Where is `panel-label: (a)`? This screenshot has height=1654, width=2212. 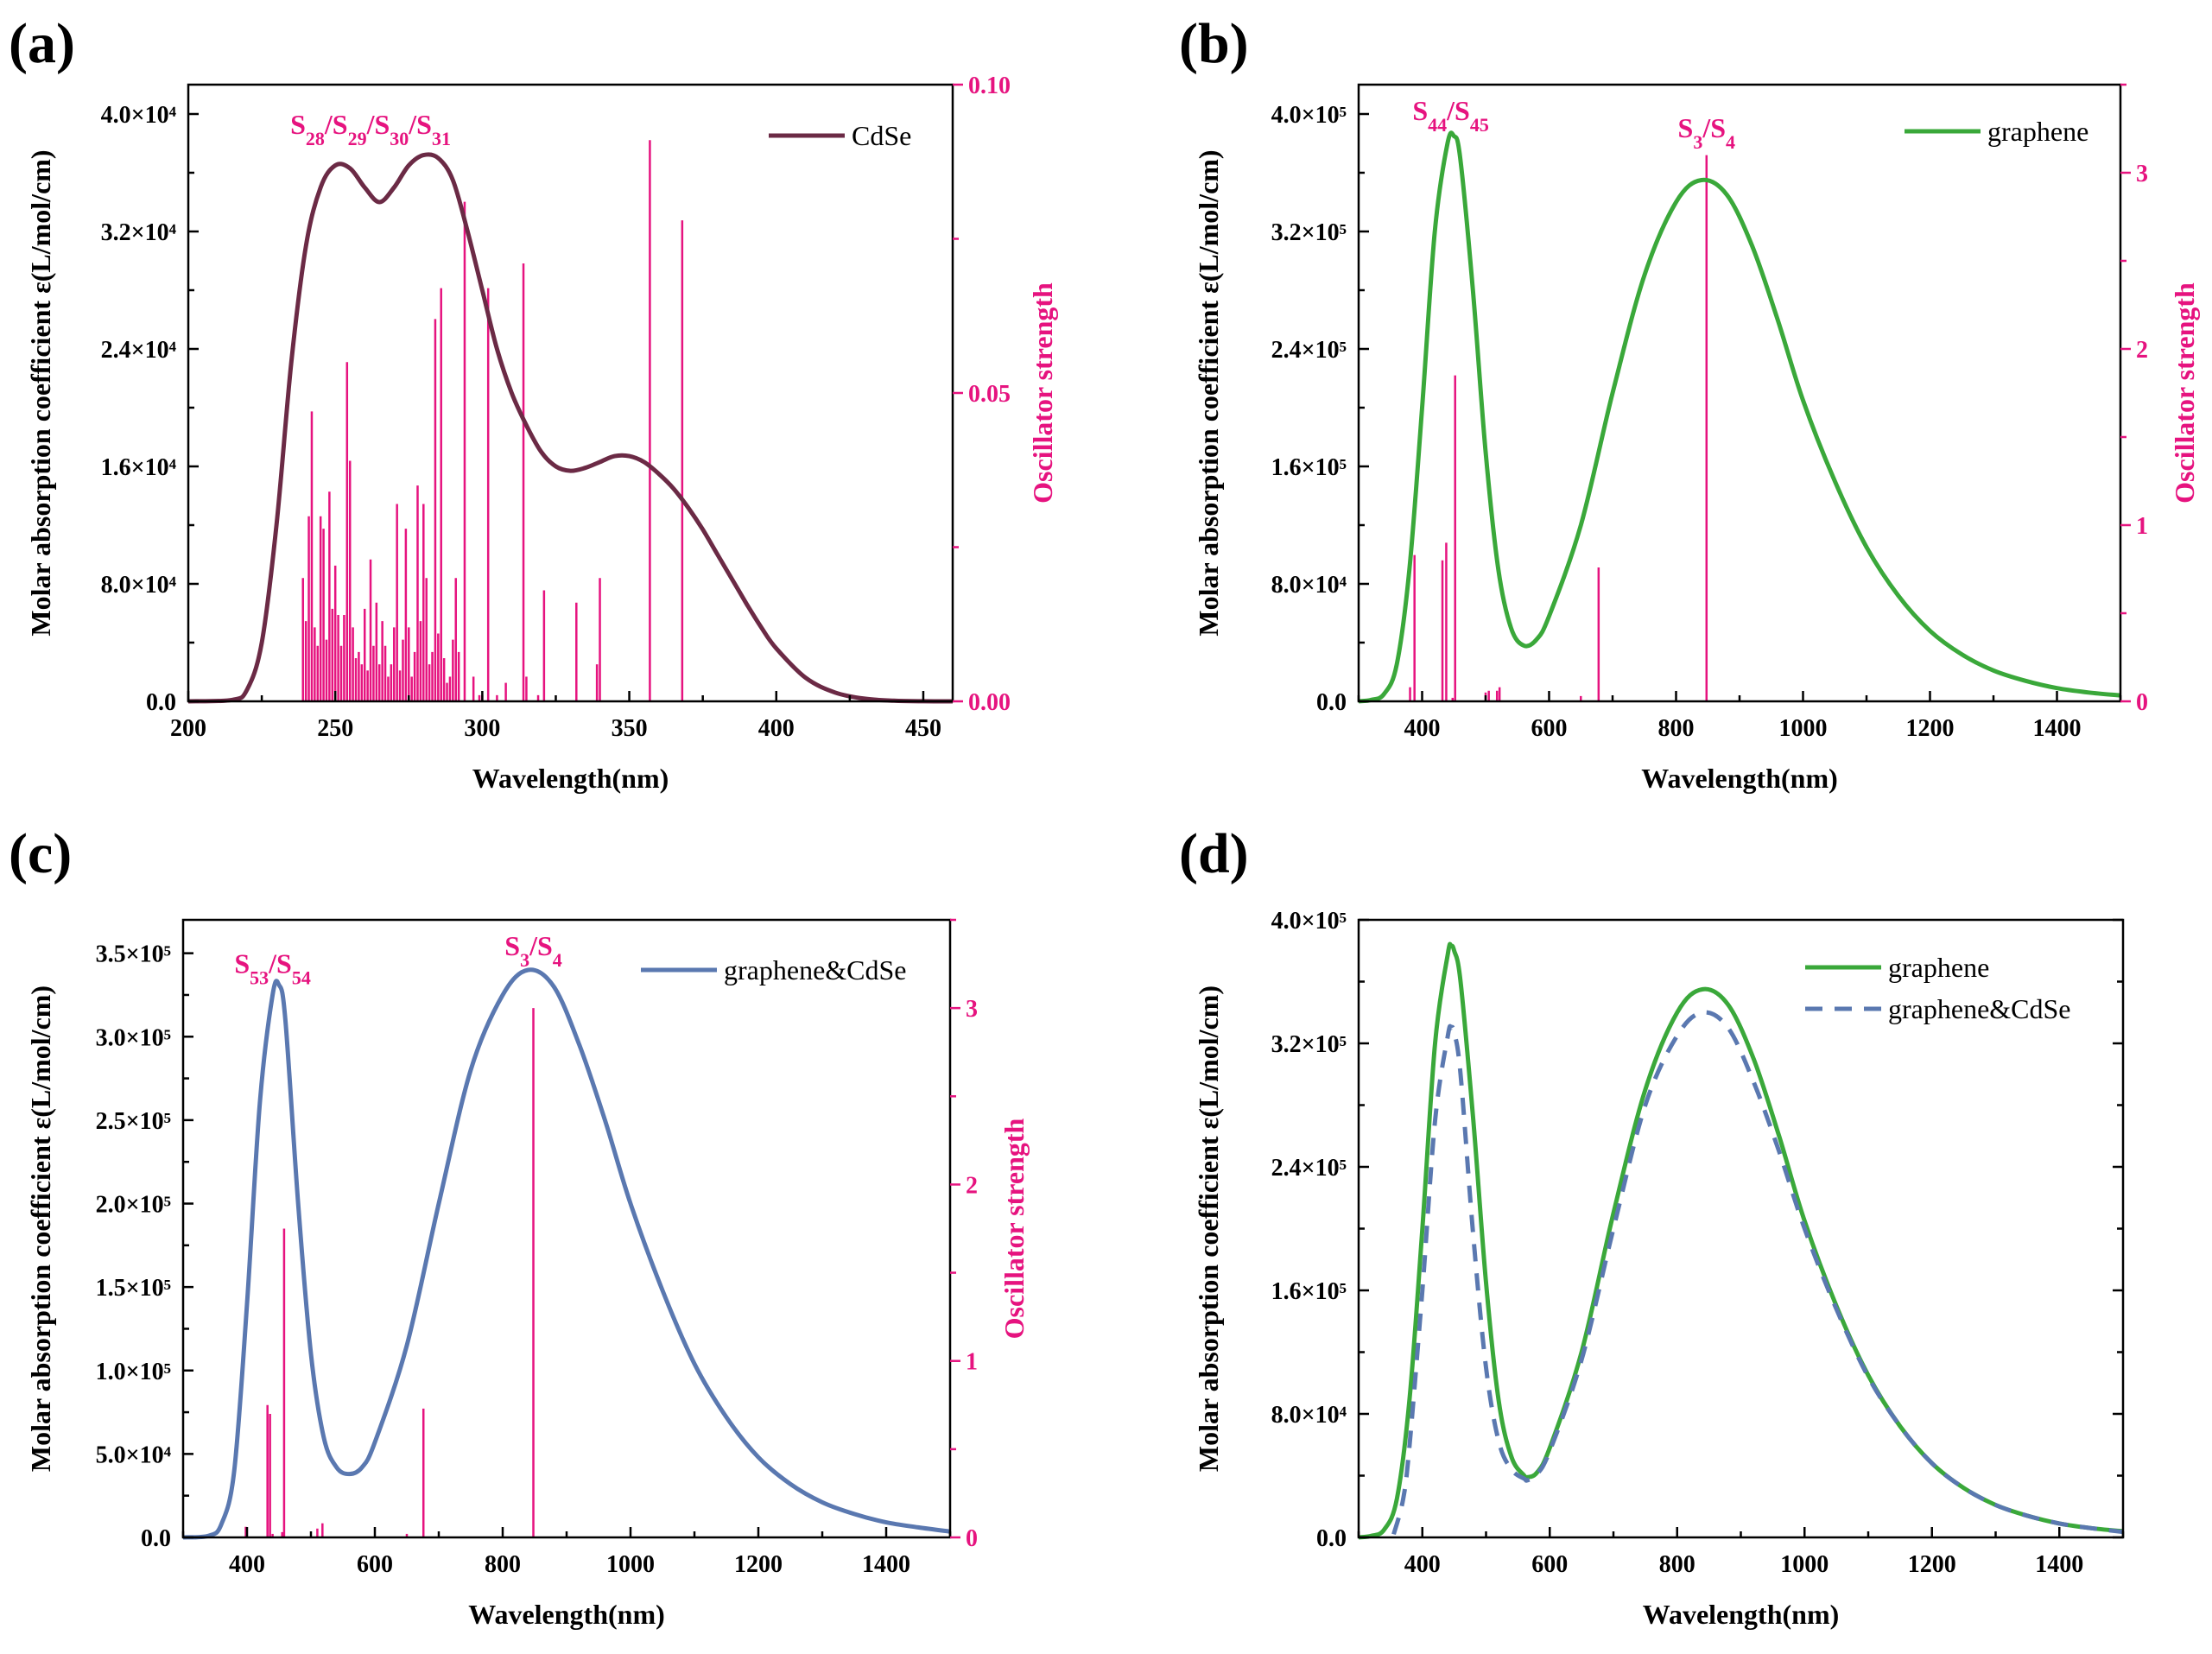
panel-label: (a) is located at coordinates (42, 43).